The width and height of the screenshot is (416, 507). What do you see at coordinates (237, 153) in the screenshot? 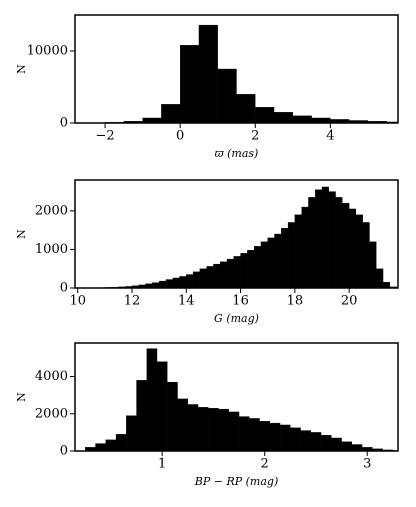
I see `x-axis-label: ϖ (mas)` at bounding box center [237, 153].